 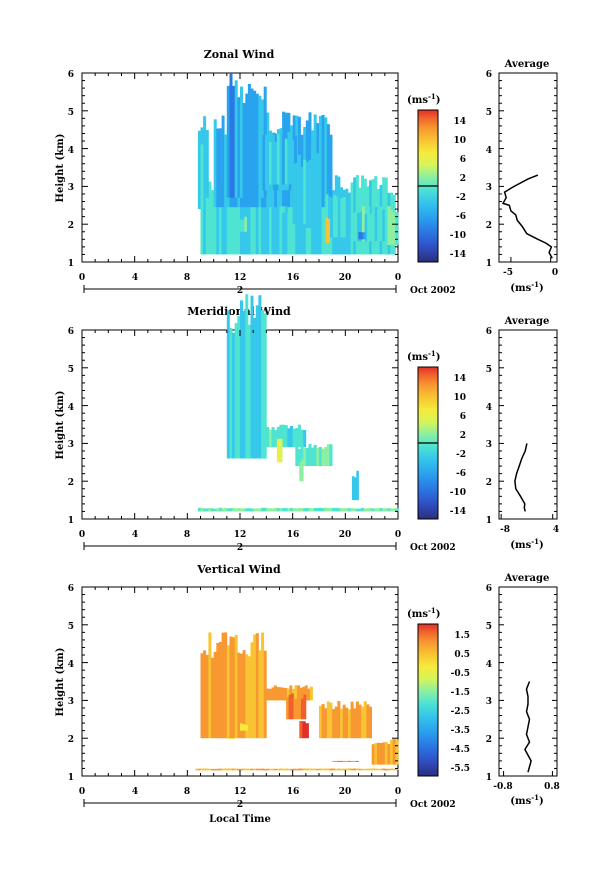 What do you see at coordinates (240, 278) in the screenshot?
I see `x-tick-label: 12` at bounding box center [240, 278].